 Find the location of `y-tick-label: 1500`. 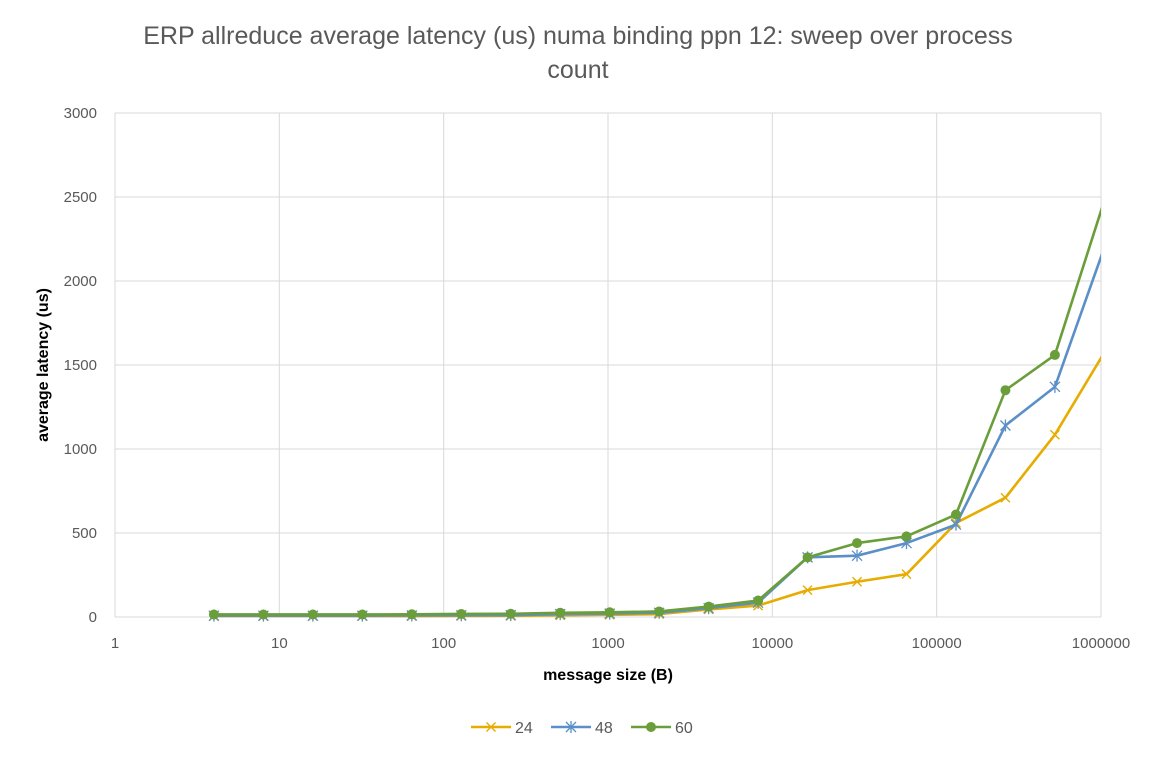

y-tick-label: 1500 is located at coordinates (80, 365).